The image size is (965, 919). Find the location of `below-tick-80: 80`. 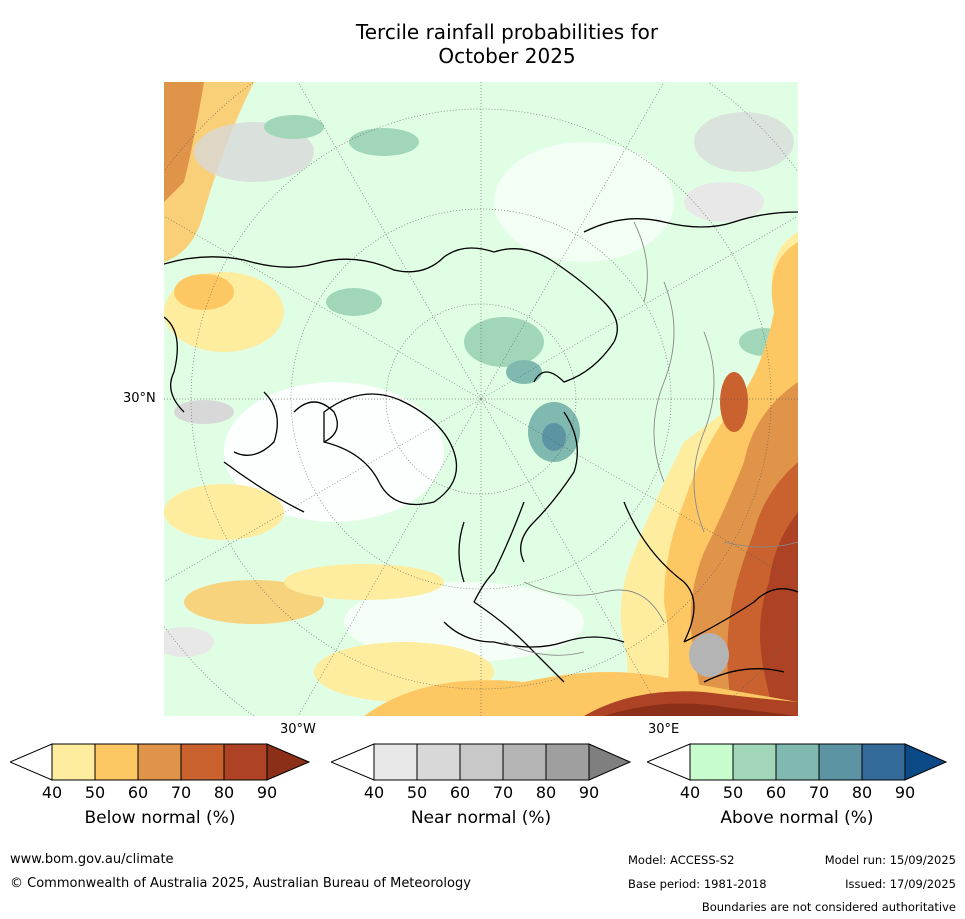

below-tick-80: 80 is located at coordinates (224, 792).